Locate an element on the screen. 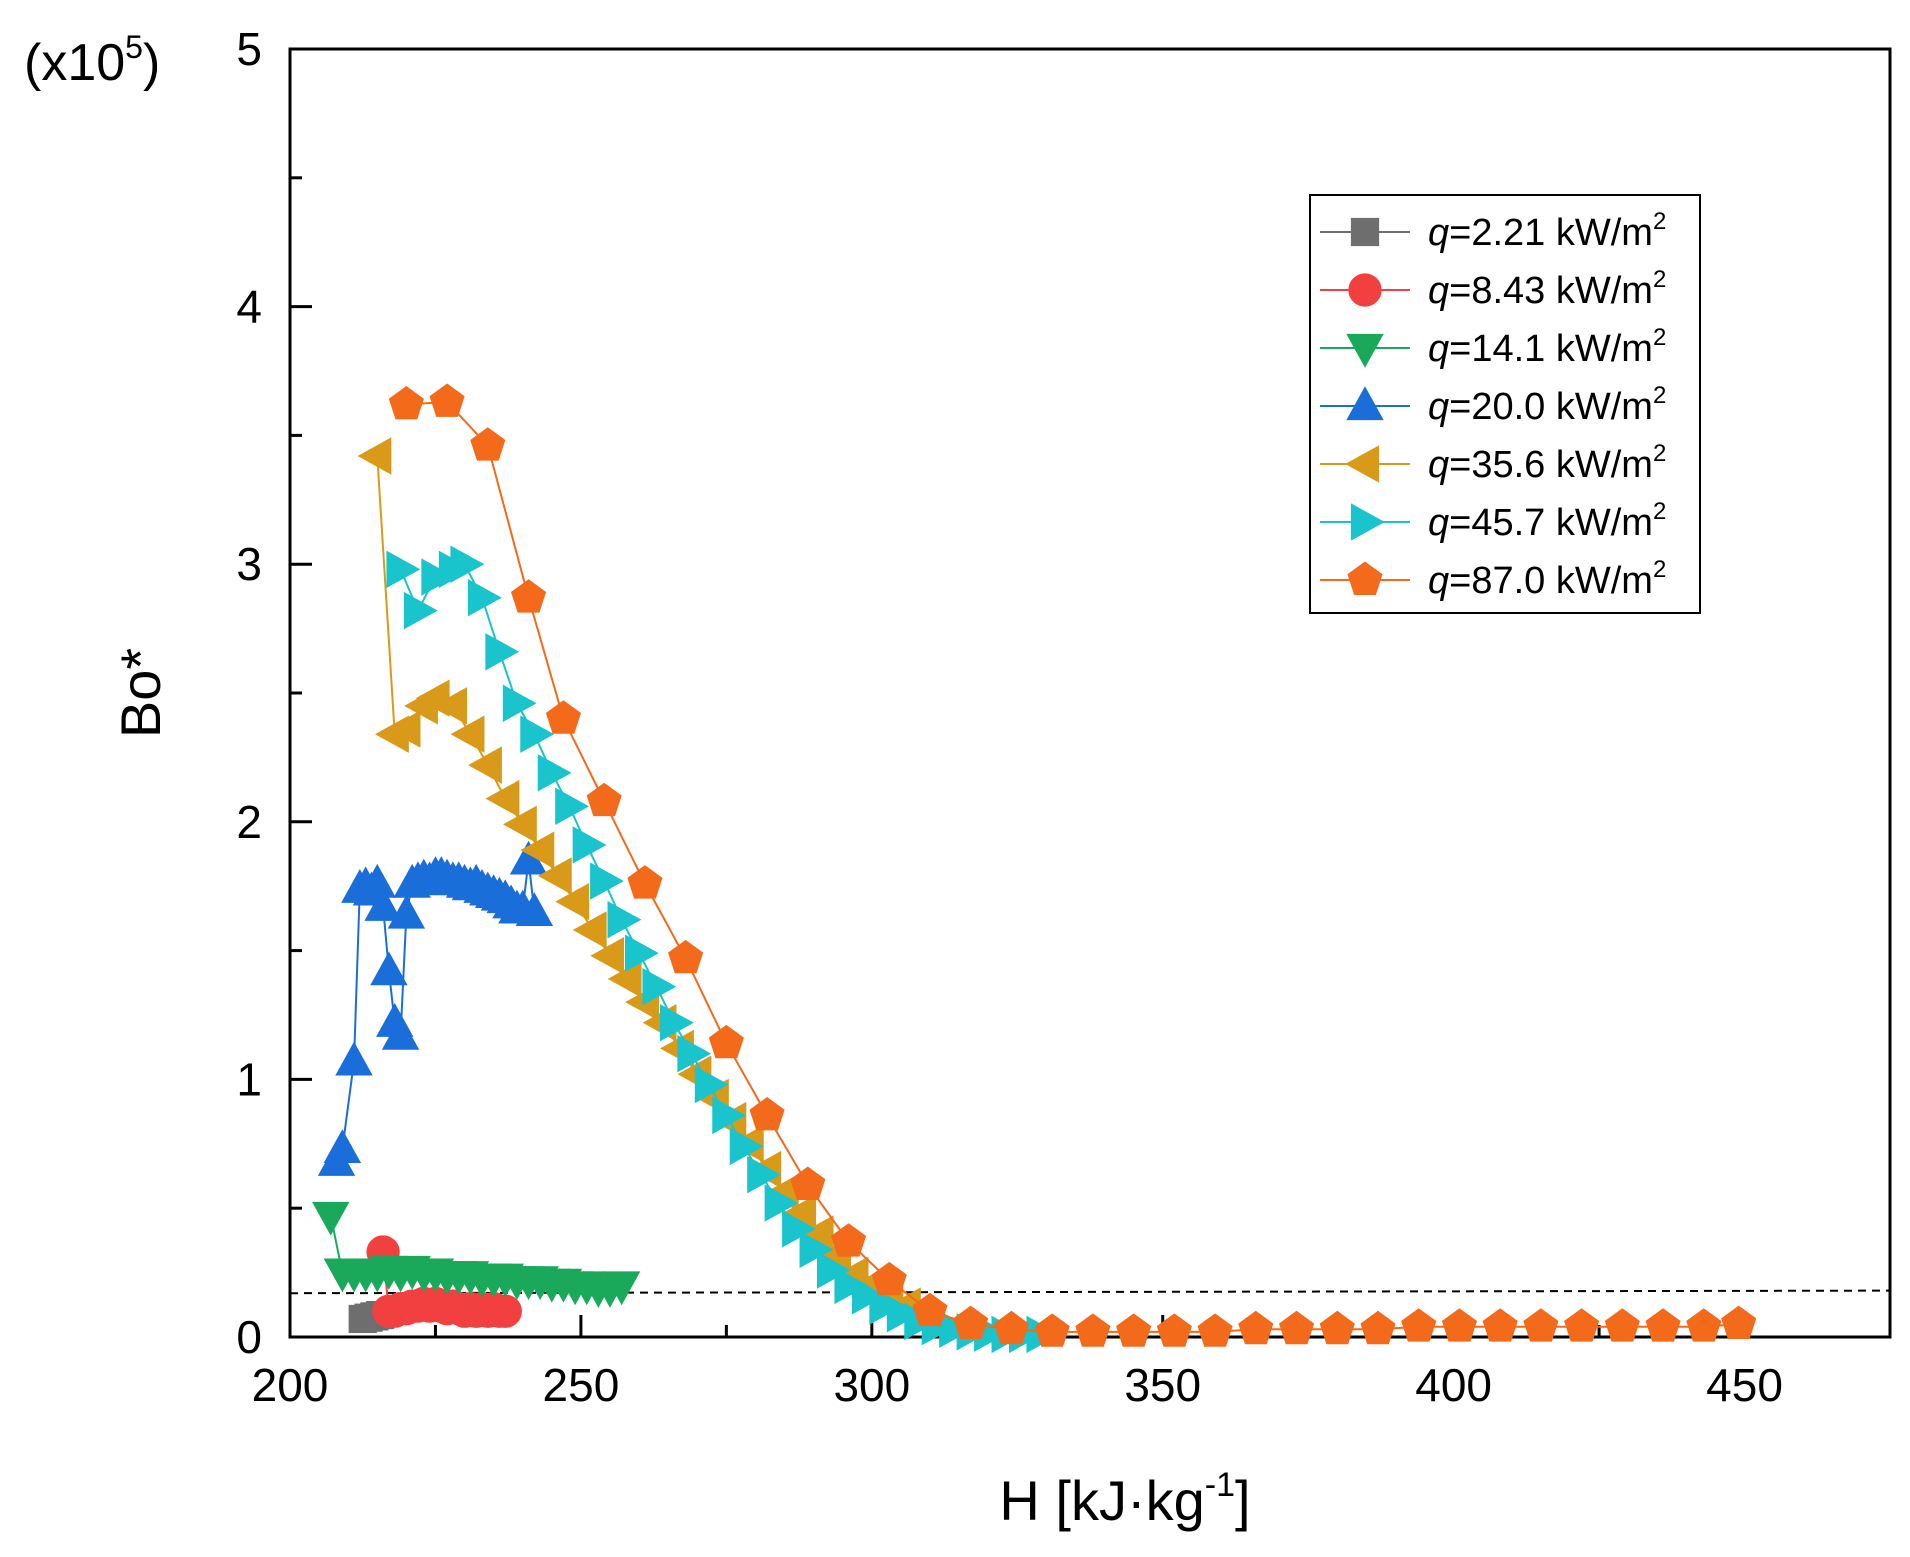 The width and height of the screenshot is (1910, 1557). legend-label: q=8.43 kW/m2 is located at coordinates (1547, 289).